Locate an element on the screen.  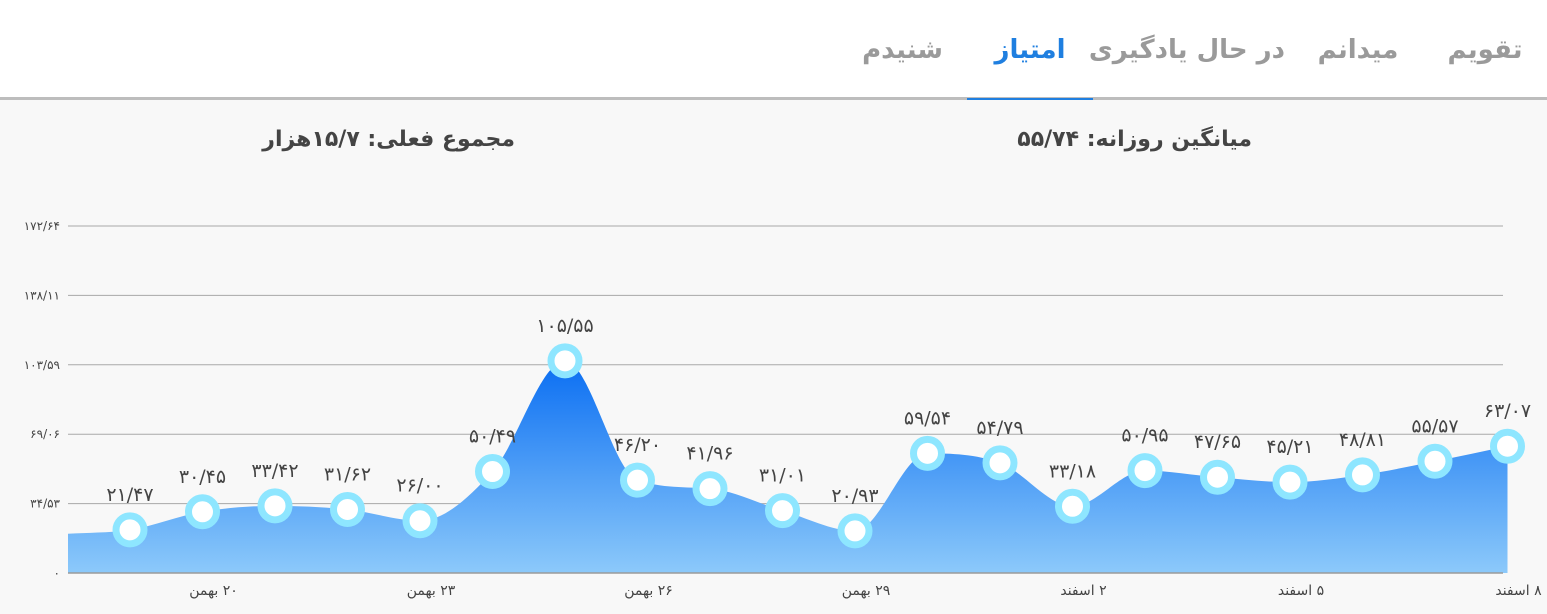
x-tick-label: ۲۹ بهمن is located at coordinates (866, 591).